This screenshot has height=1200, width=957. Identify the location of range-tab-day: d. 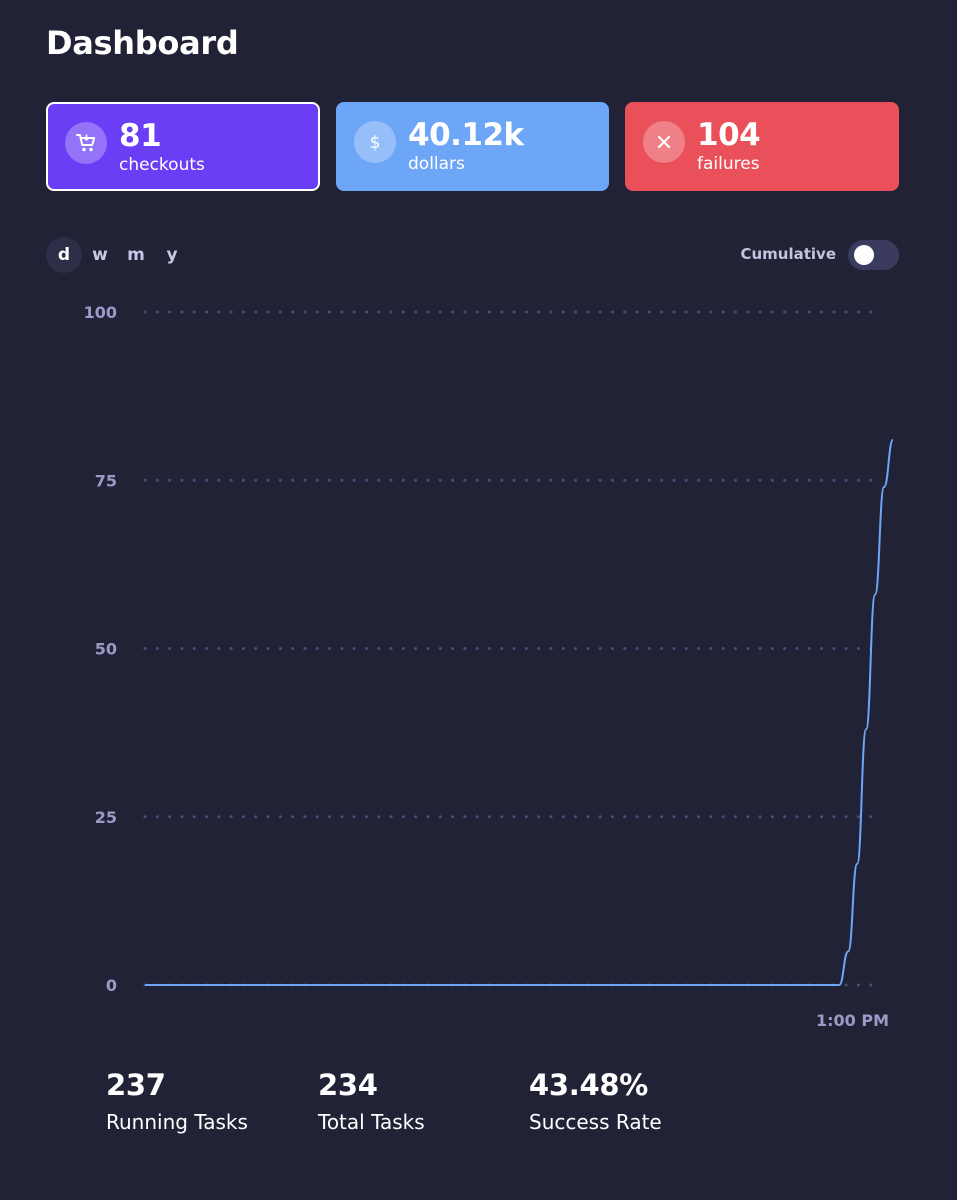
(64, 255).